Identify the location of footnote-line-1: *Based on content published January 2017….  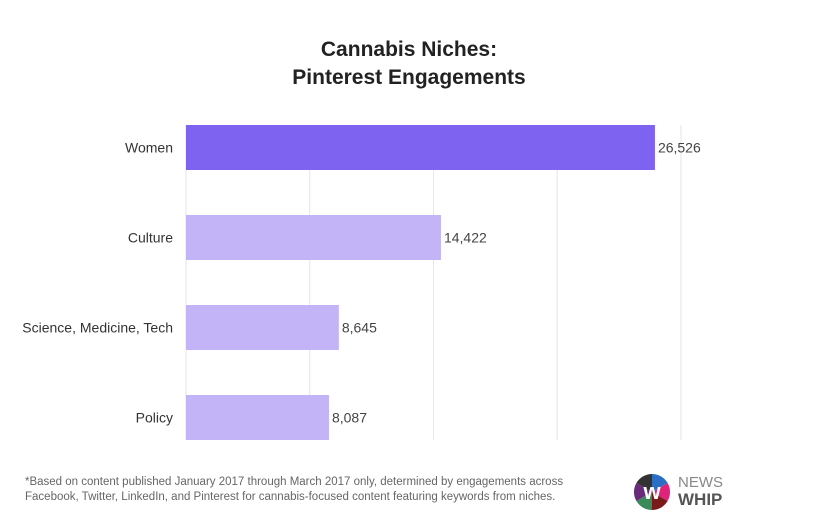
(294, 482).